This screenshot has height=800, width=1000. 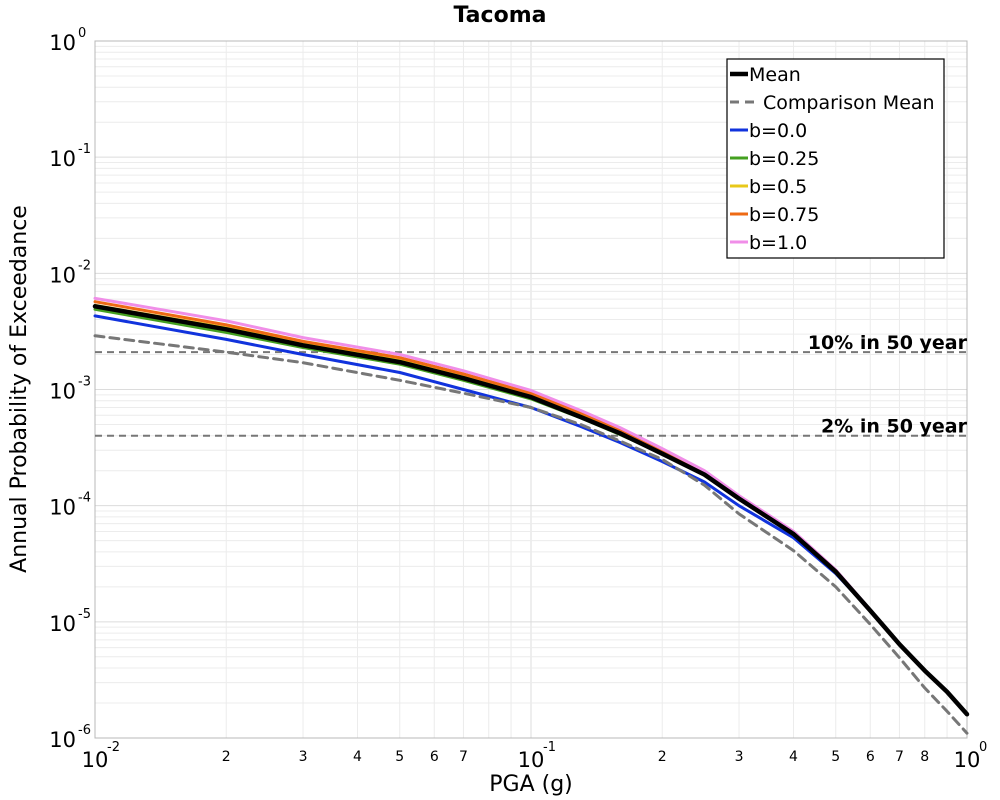 I want to click on x-tick-label-minor-2: 3, so click(x=303, y=757).